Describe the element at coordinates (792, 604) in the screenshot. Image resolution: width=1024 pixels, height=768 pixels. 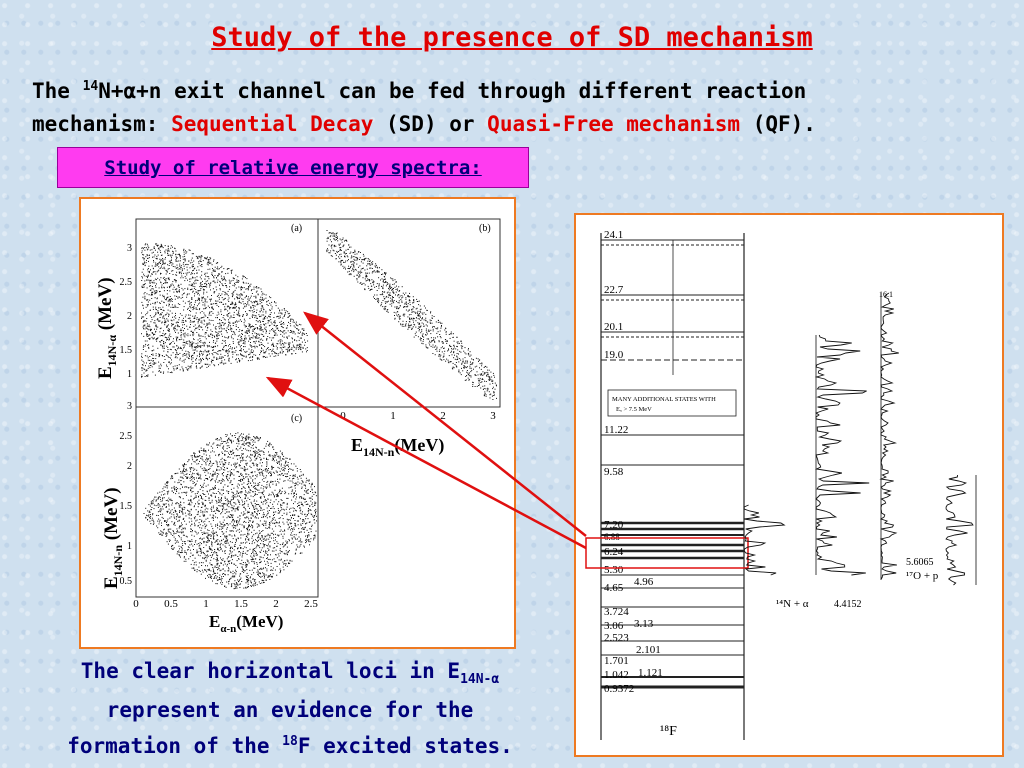
I see `channel-label-alpha: ¹⁴N + α` at that location.